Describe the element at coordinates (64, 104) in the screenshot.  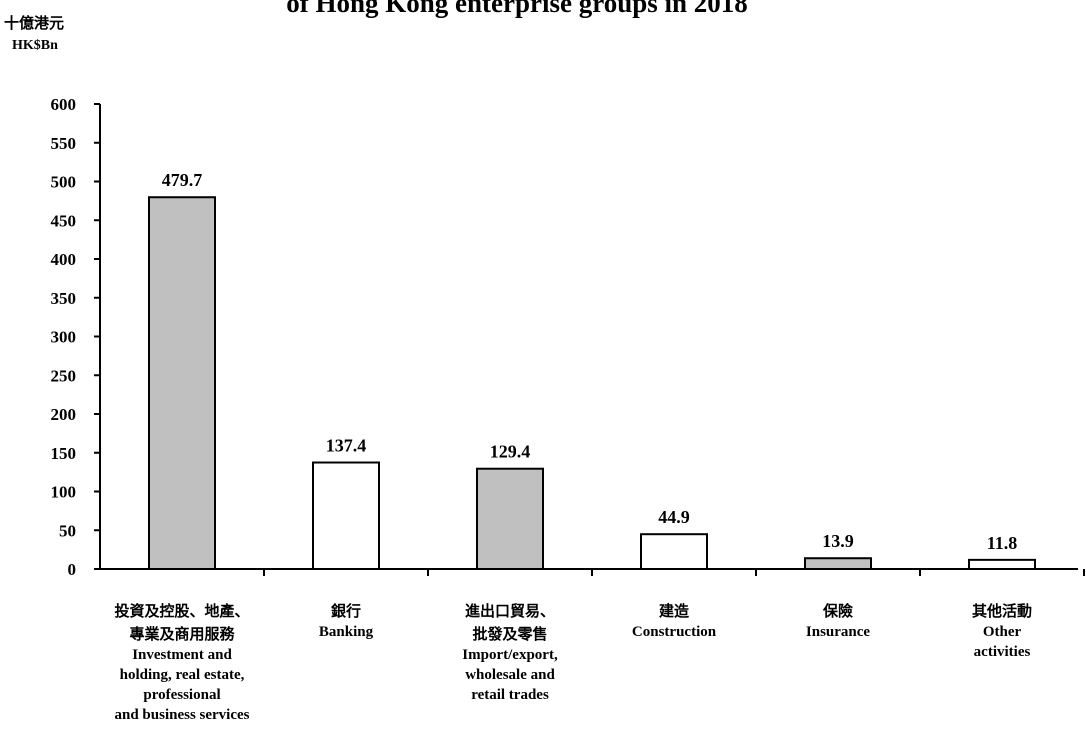
I see `y-tick-label: 600` at that location.